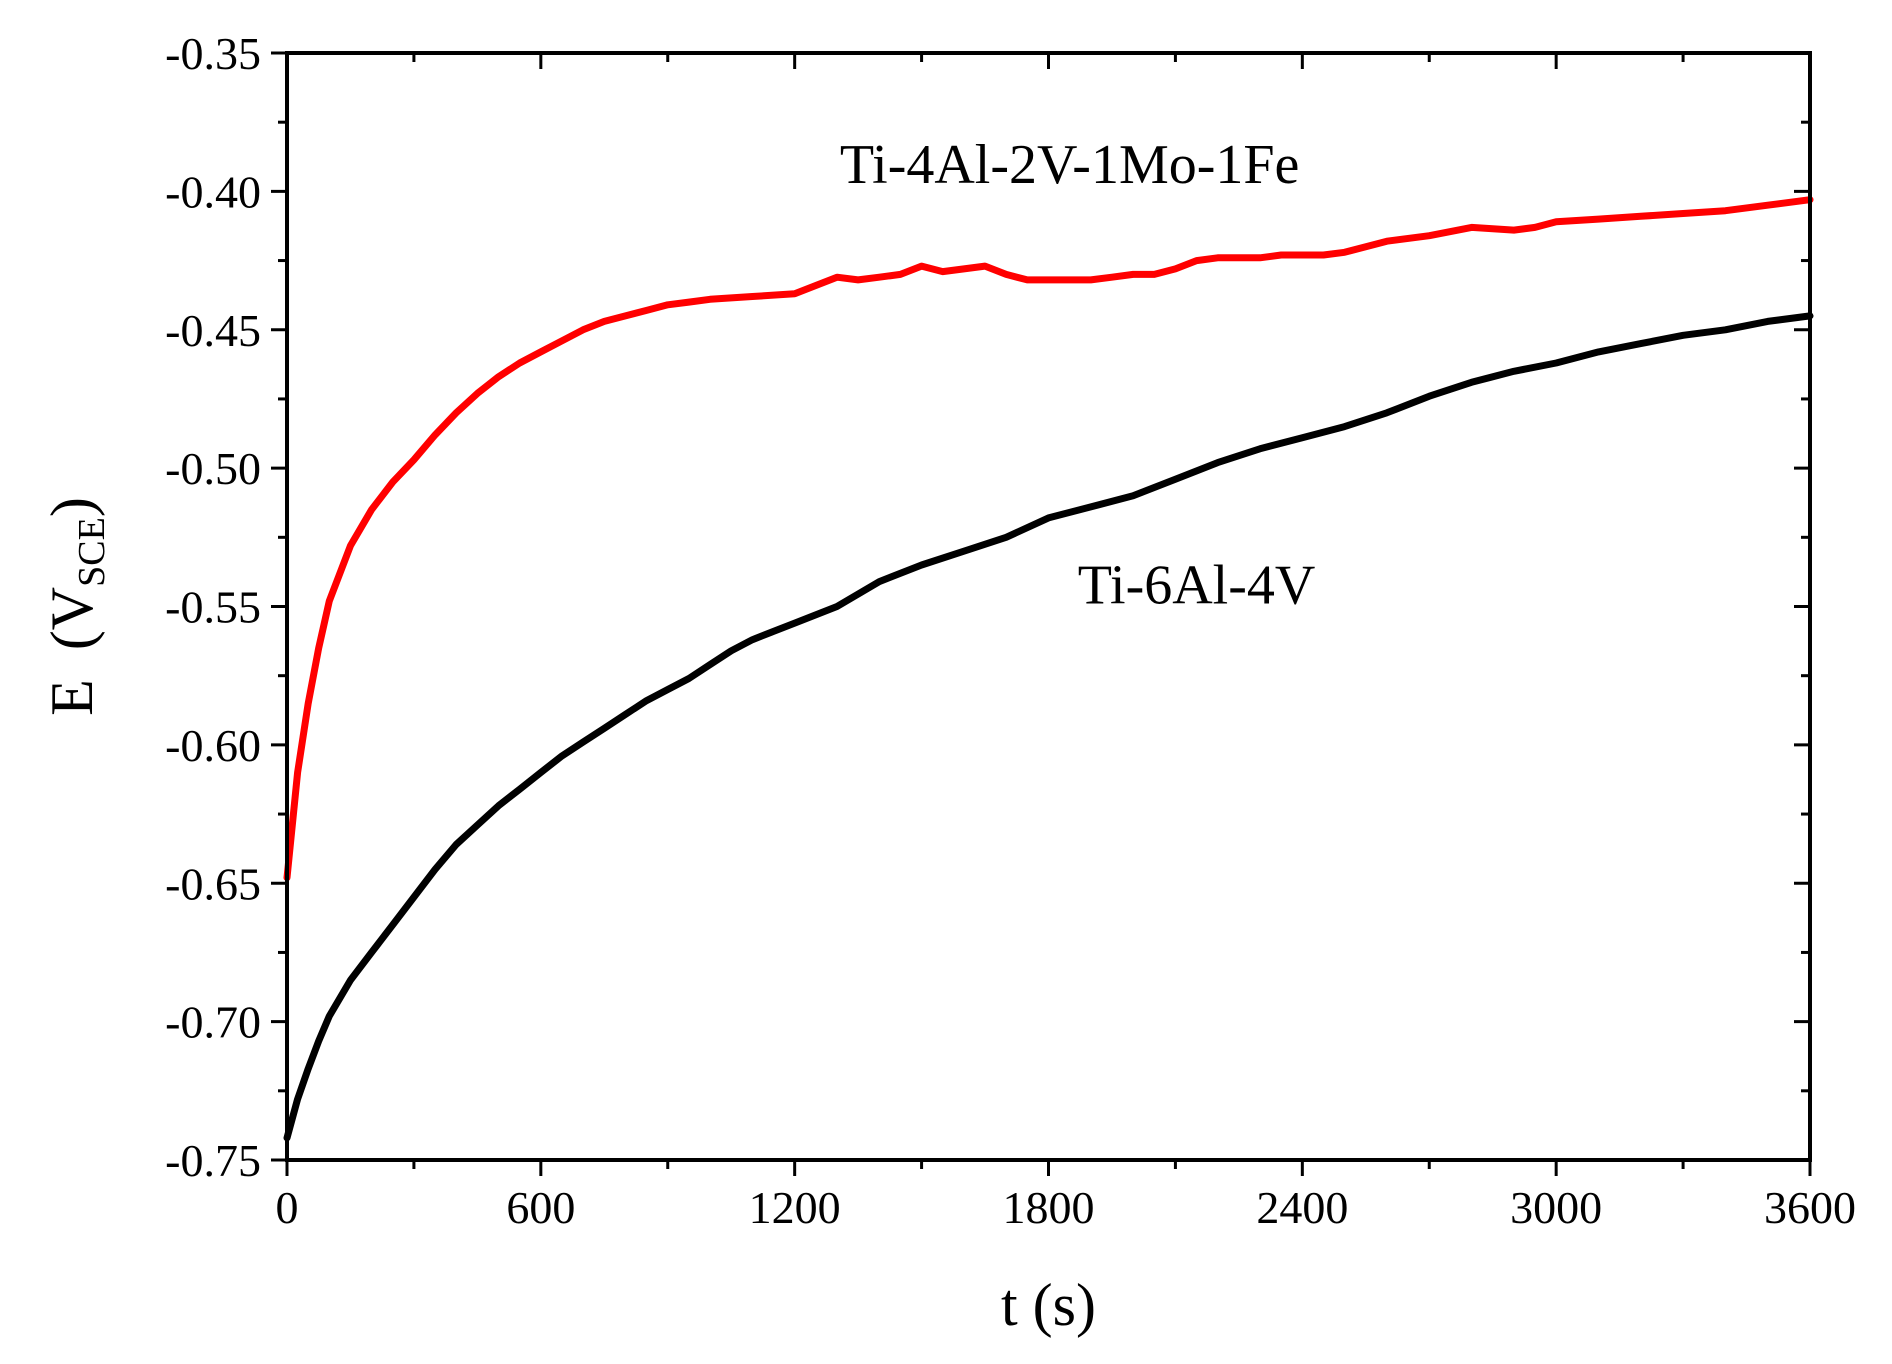 The width and height of the screenshot is (1892, 1364). Describe the element at coordinates (1069, 165) in the screenshot. I see `annotation-ti-4al-2v-1mo-1fe: Ti-4Al-2V-1Mo-1Fe` at that location.